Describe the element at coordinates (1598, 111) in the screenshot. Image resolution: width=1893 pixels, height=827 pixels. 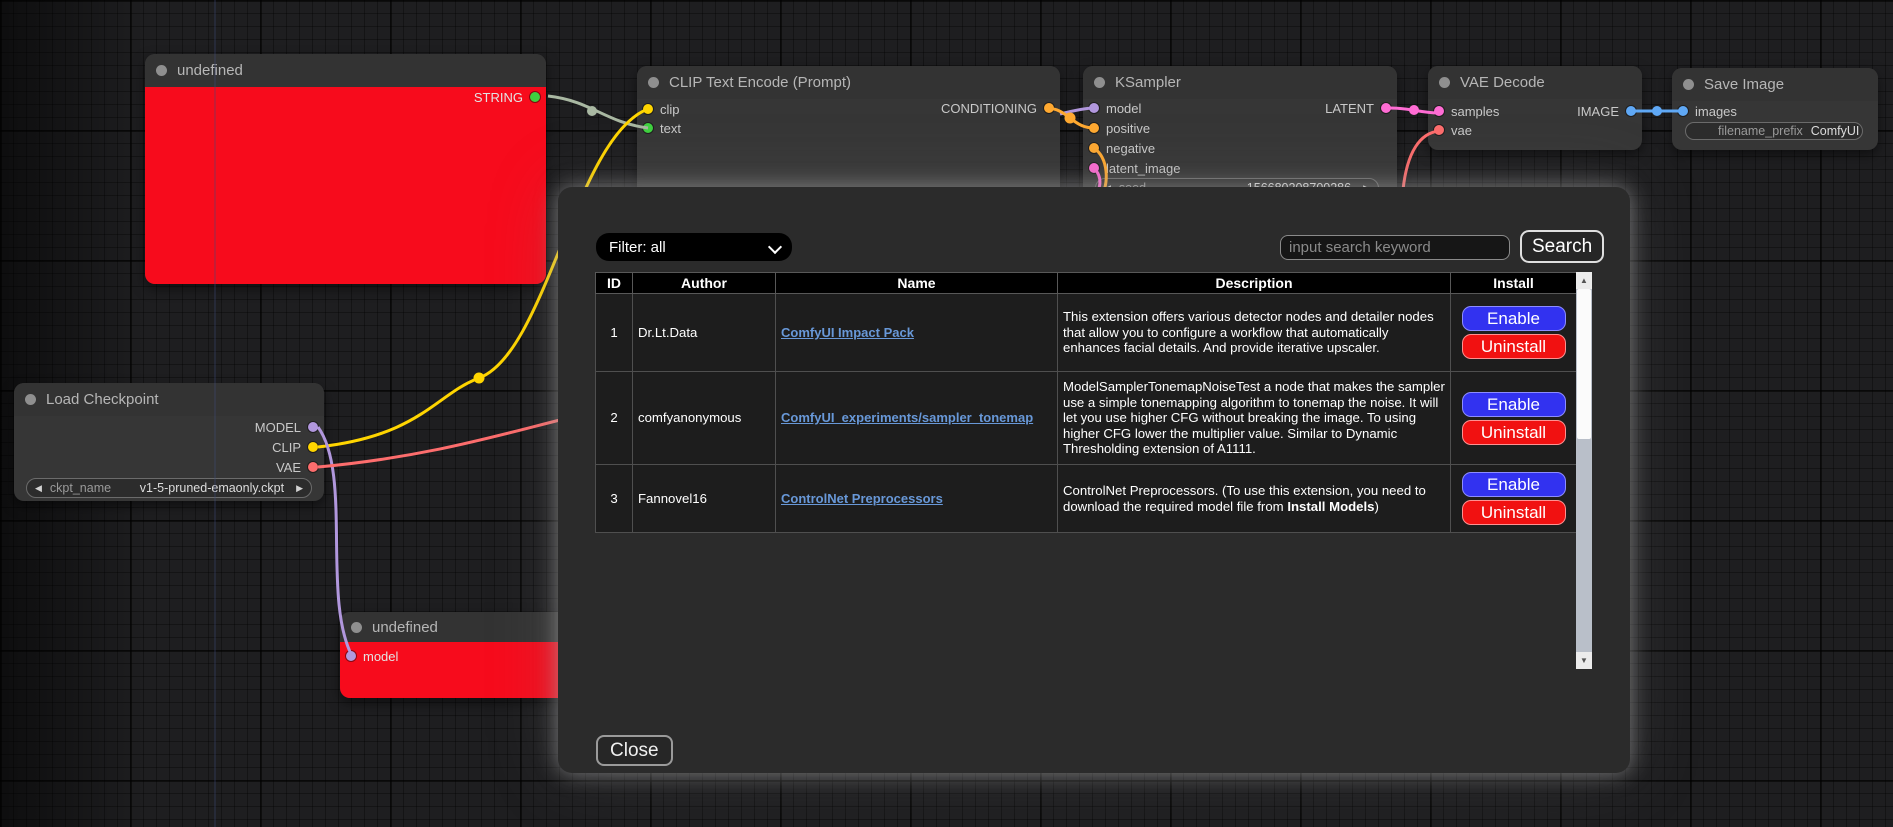
I see `port-label: IMAGE` at that location.